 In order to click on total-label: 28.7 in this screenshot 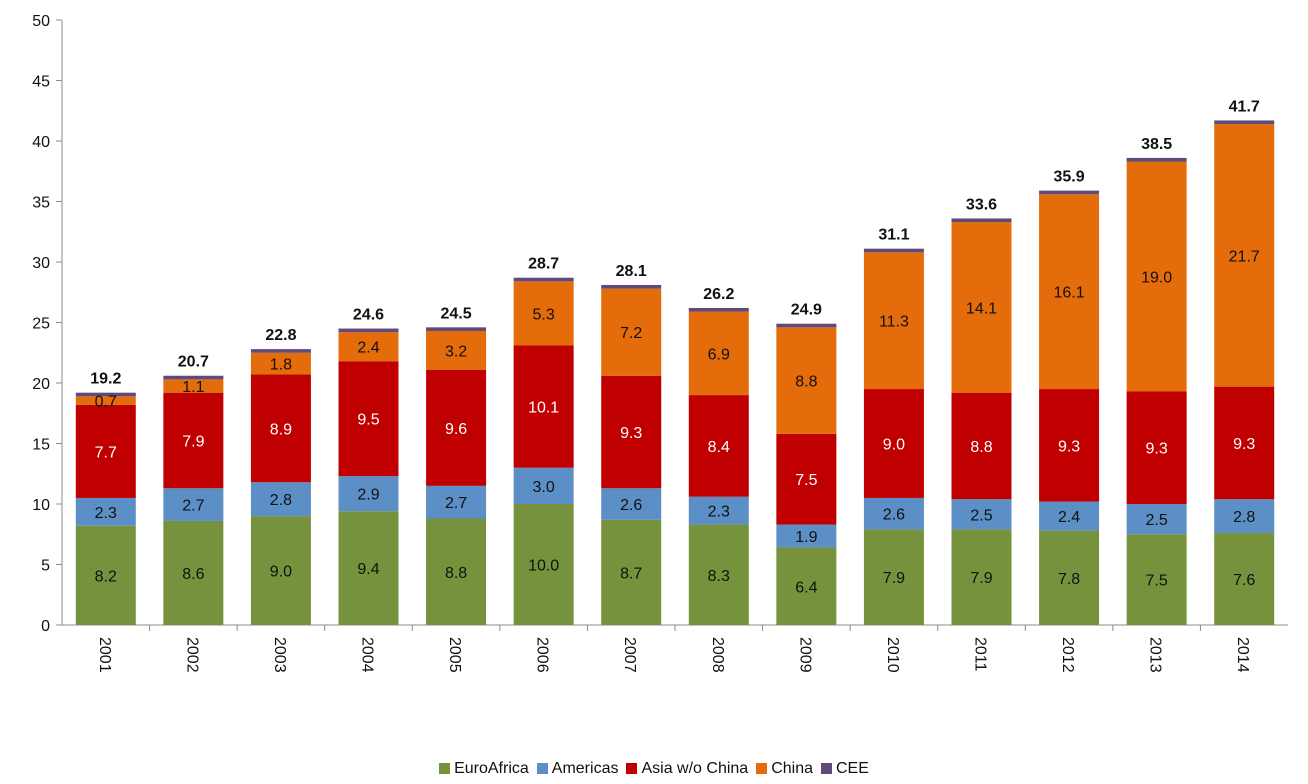, I will do `click(543, 264)`.